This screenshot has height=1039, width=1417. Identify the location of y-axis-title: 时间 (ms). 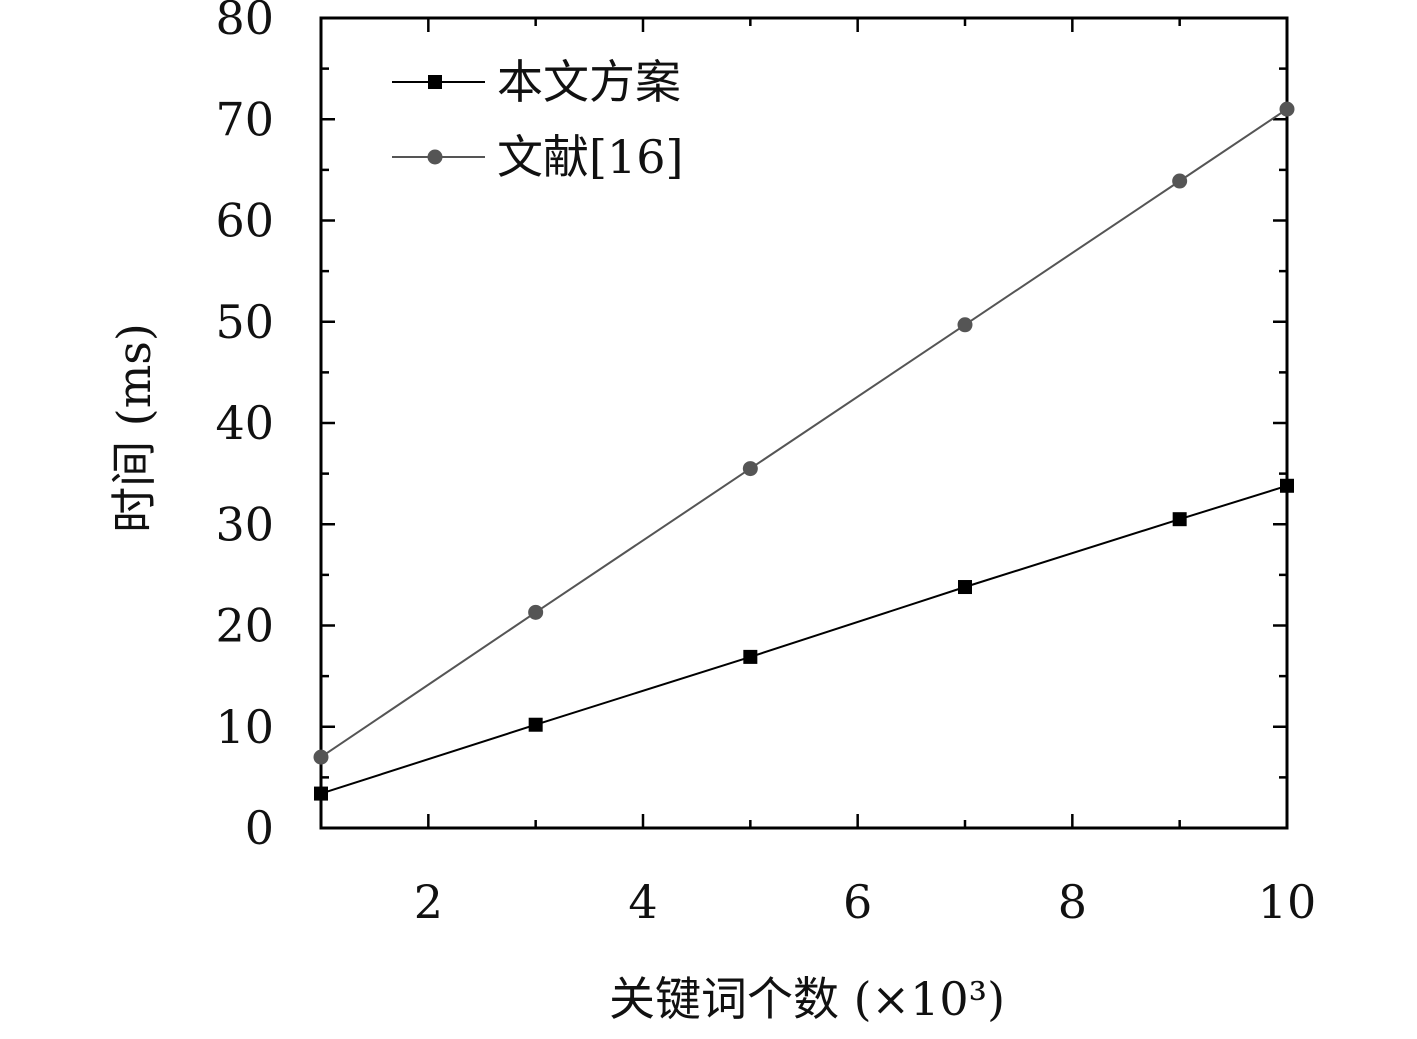
(134, 428).